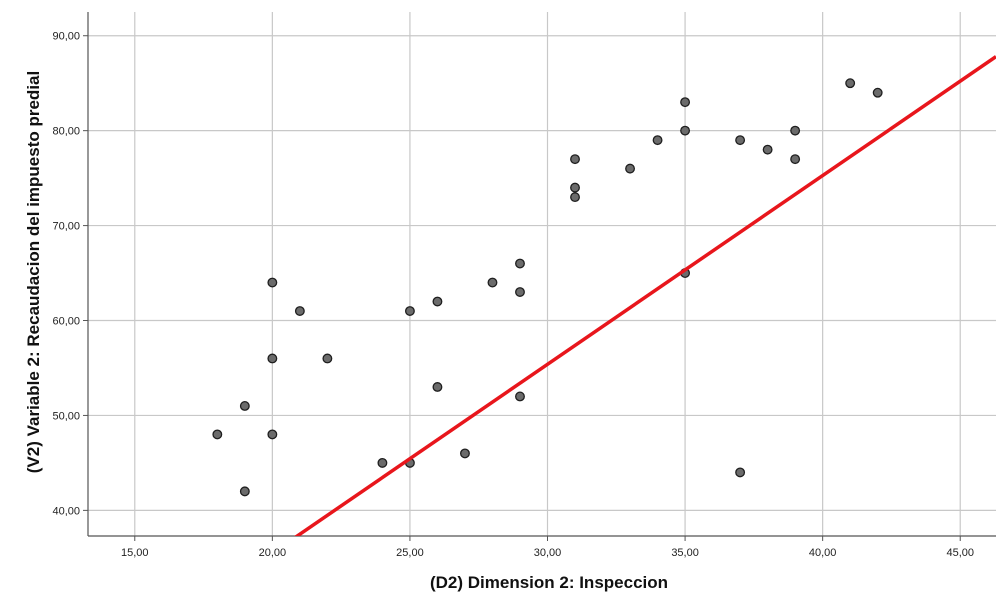 This screenshot has height=596, width=996. Describe the element at coordinates (66, 132) in the screenshot. I see `y-tick-label: 80,00` at that location.